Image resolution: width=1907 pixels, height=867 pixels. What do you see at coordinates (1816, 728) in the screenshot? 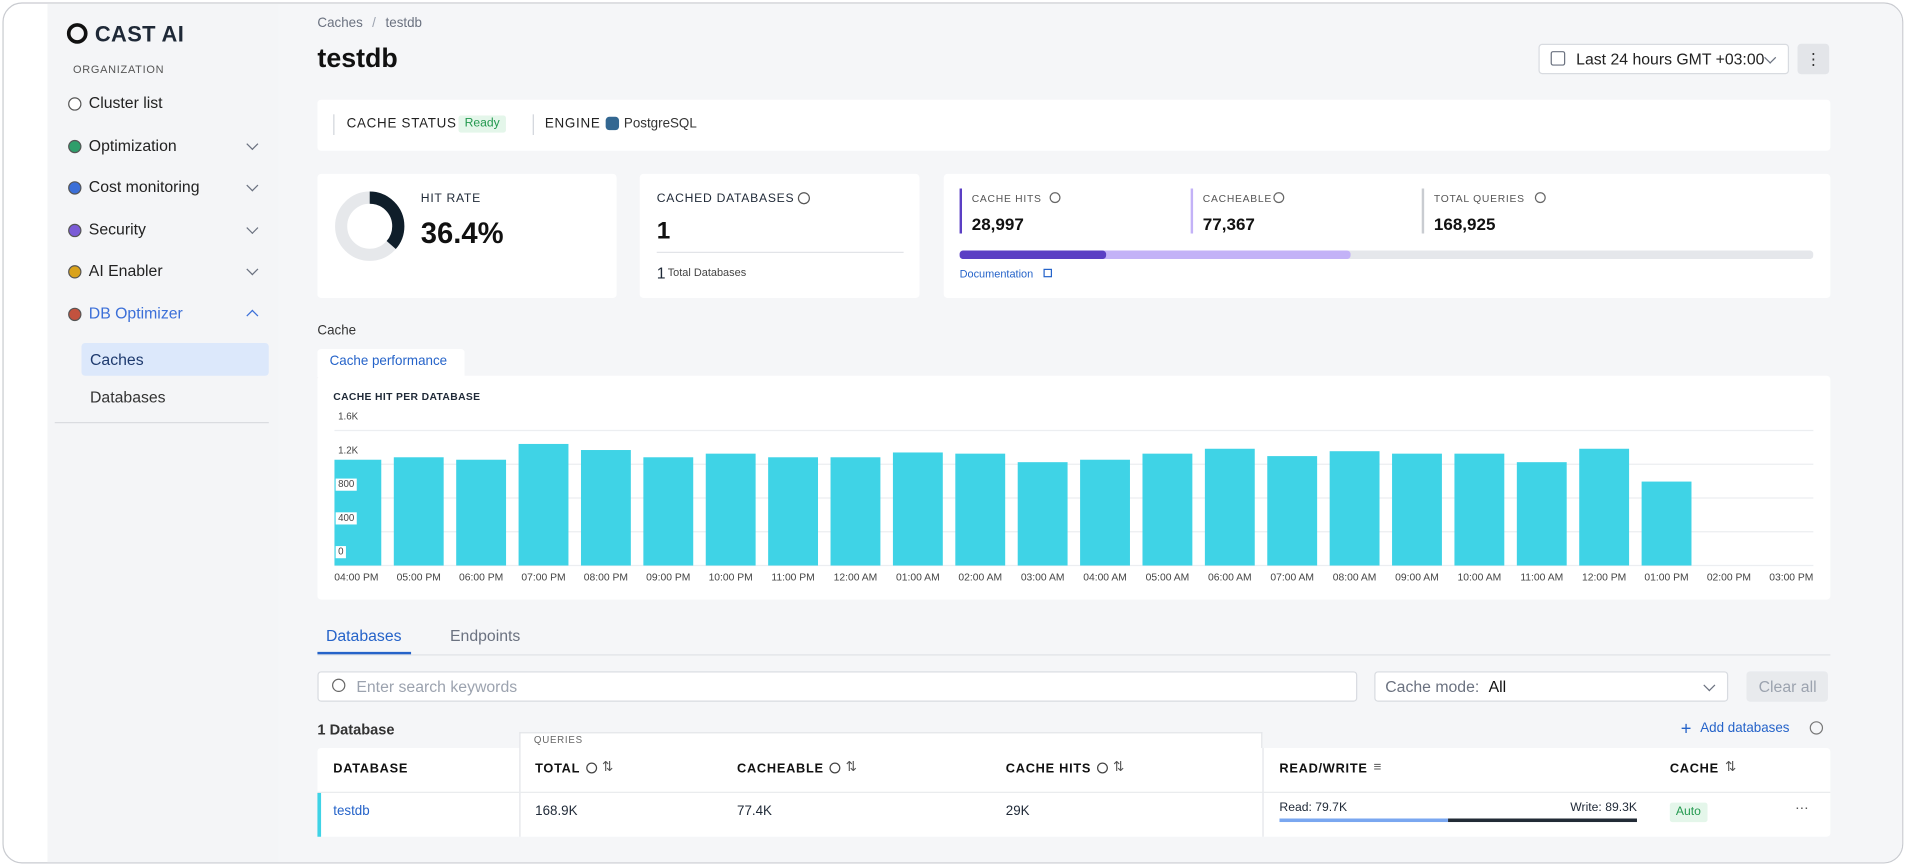
I see `settings-icon` at bounding box center [1816, 728].